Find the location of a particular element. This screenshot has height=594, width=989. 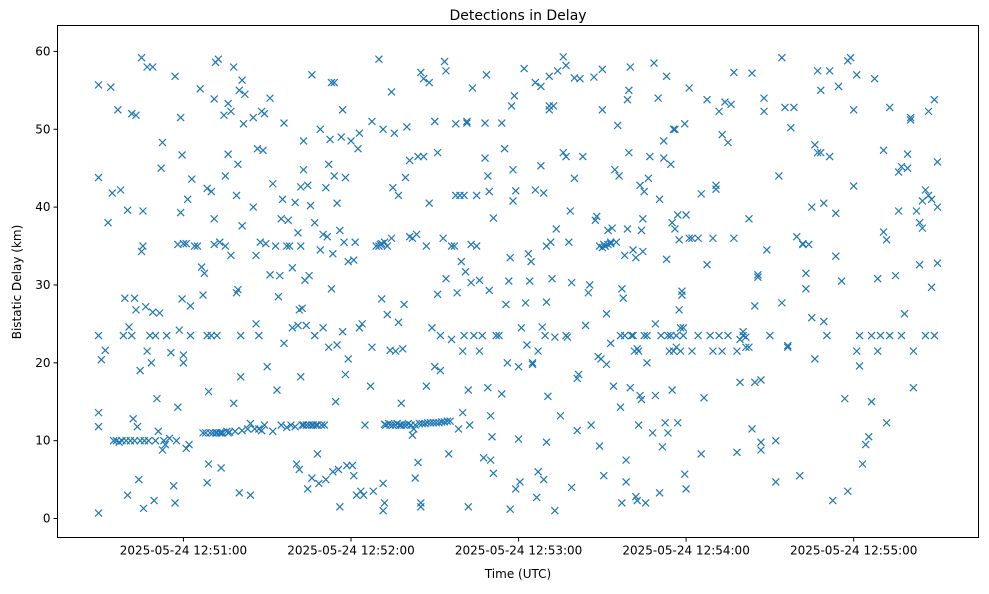

x-axis-label: Time (UTC) is located at coordinates (517, 574).